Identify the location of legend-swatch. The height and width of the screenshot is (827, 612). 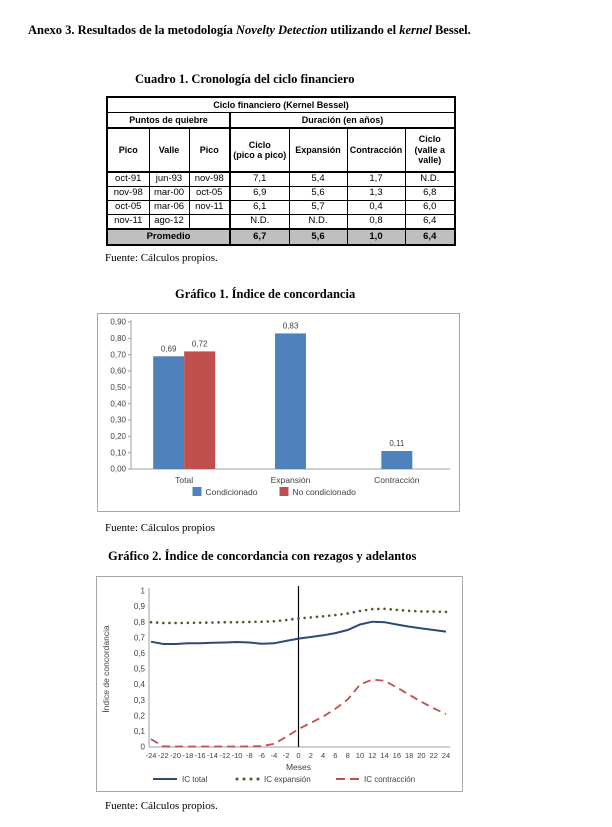
(284, 491).